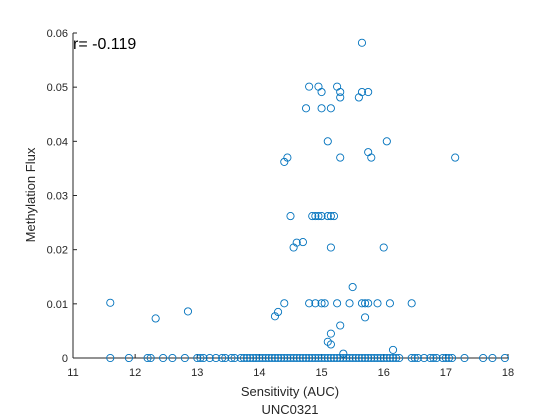 The height and width of the screenshot is (420, 560). What do you see at coordinates (290, 366) in the screenshot?
I see `x-axis-ticks: 11 12 13 14 15 16 17 18` at bounding box center [290, 366].